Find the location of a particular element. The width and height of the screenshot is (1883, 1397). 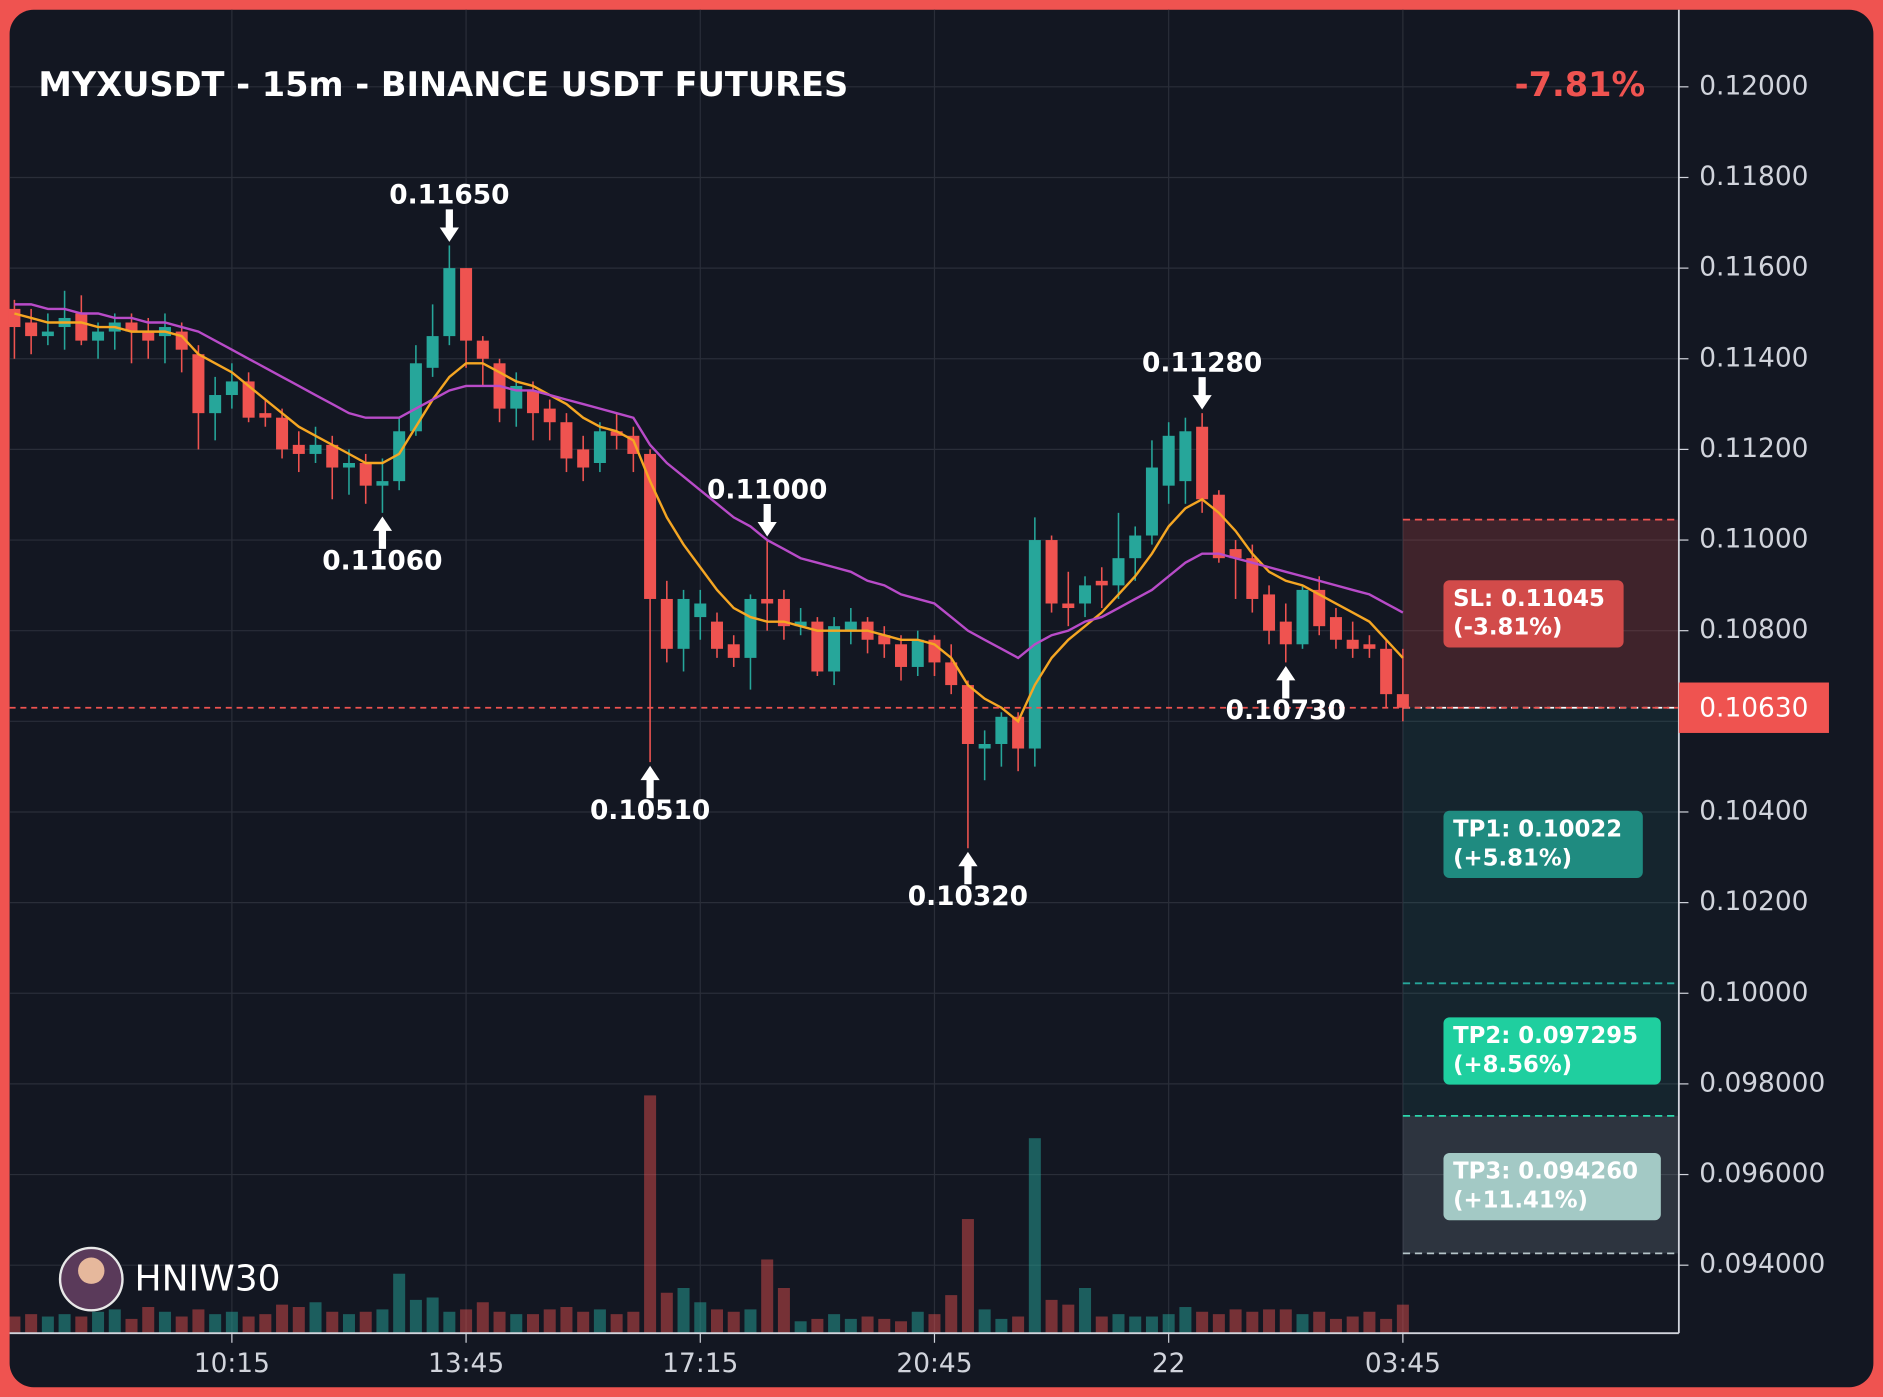

y-tick-label: 0.11600 is located at coordinates (1753, 267).